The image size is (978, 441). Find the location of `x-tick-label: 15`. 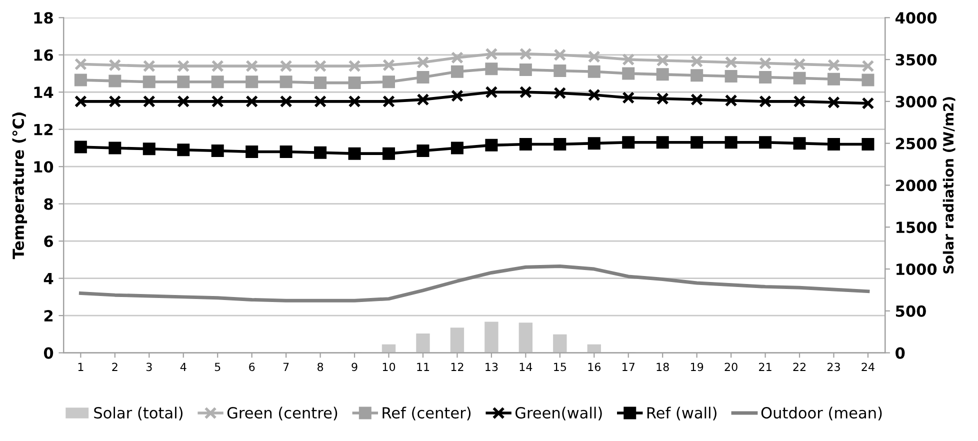

x-tick-label: 15 is located at coordinates (560, 367).